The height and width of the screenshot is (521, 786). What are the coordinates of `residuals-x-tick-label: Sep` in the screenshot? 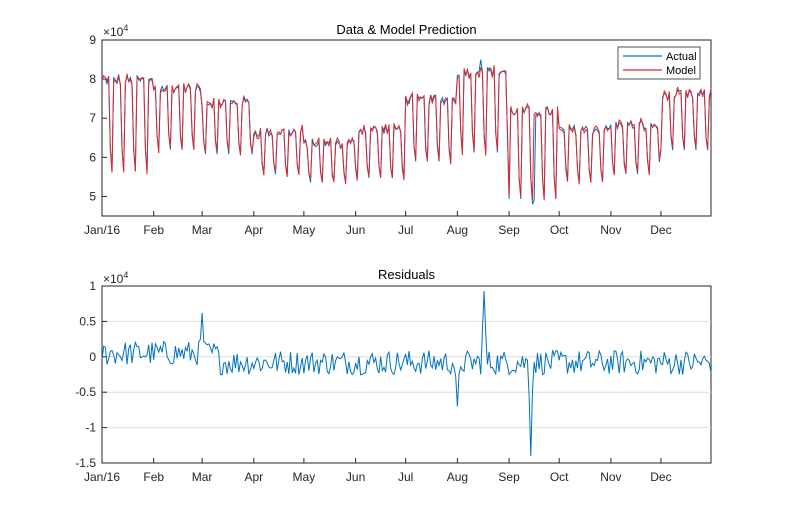 It's located at (509, 477).